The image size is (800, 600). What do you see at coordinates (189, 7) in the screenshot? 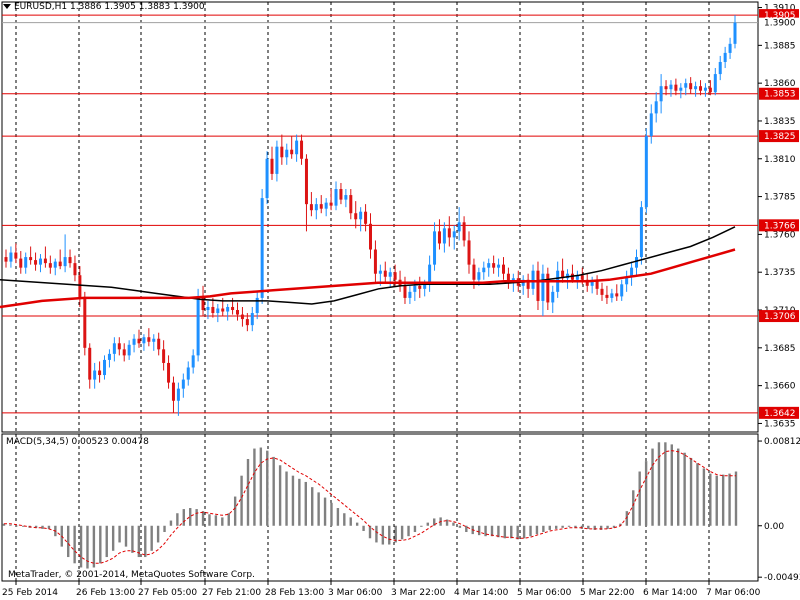
I see `close-value: 1.3900` at bounding box center [189, 7].